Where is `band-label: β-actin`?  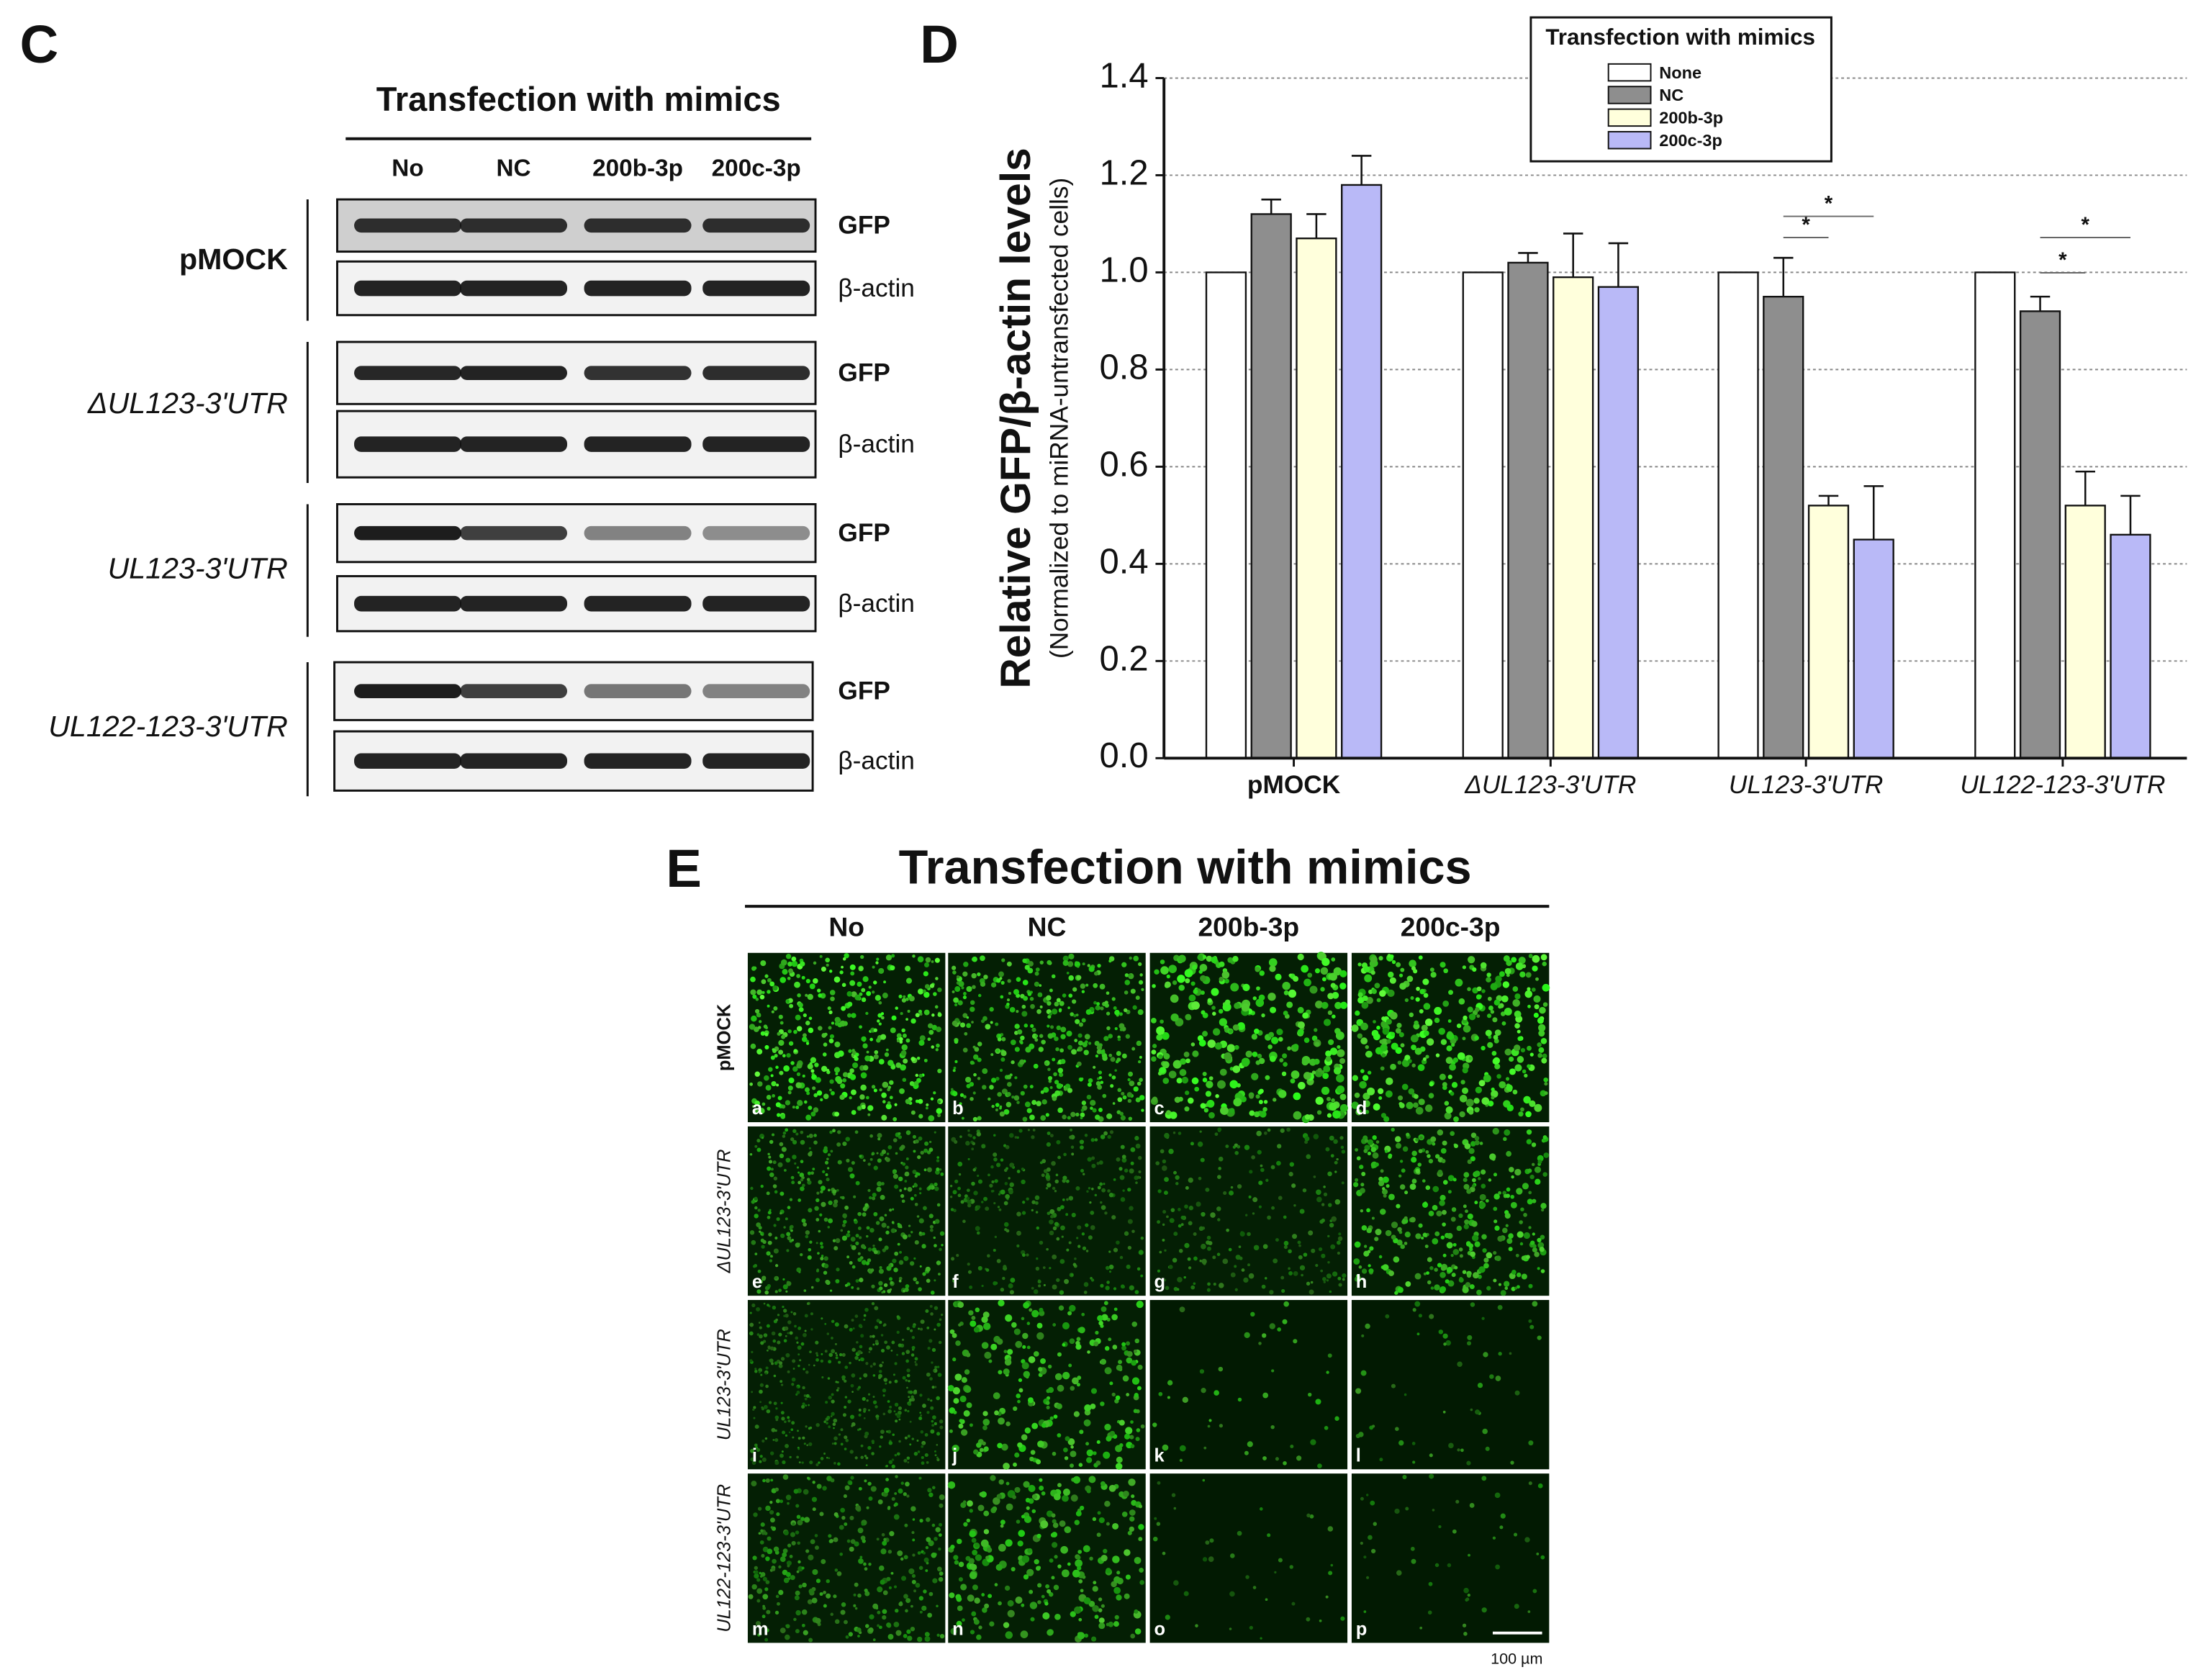 band-label: β-actin is located at coordinates (876, 444).